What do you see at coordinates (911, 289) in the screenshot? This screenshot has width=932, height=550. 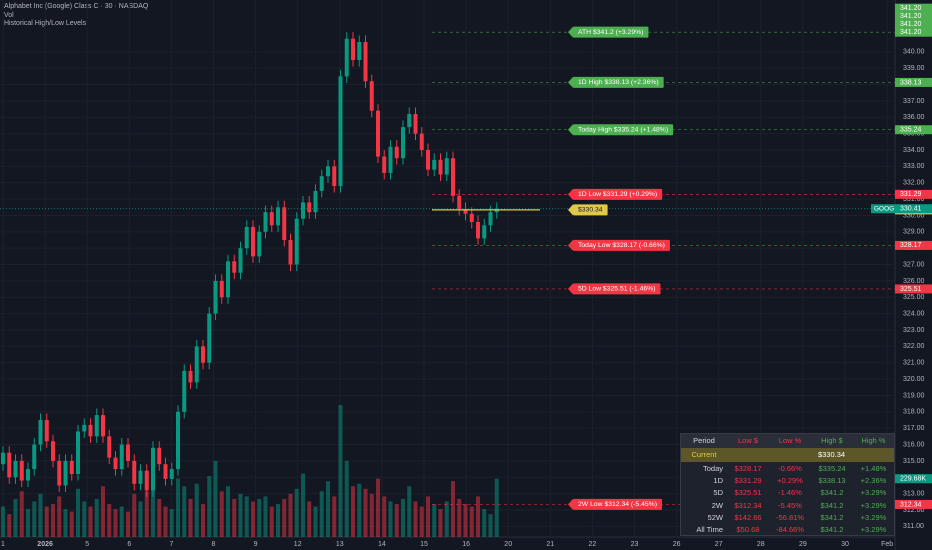 I see `price-badge-label: 325.51` at bounding box center [911, 289].